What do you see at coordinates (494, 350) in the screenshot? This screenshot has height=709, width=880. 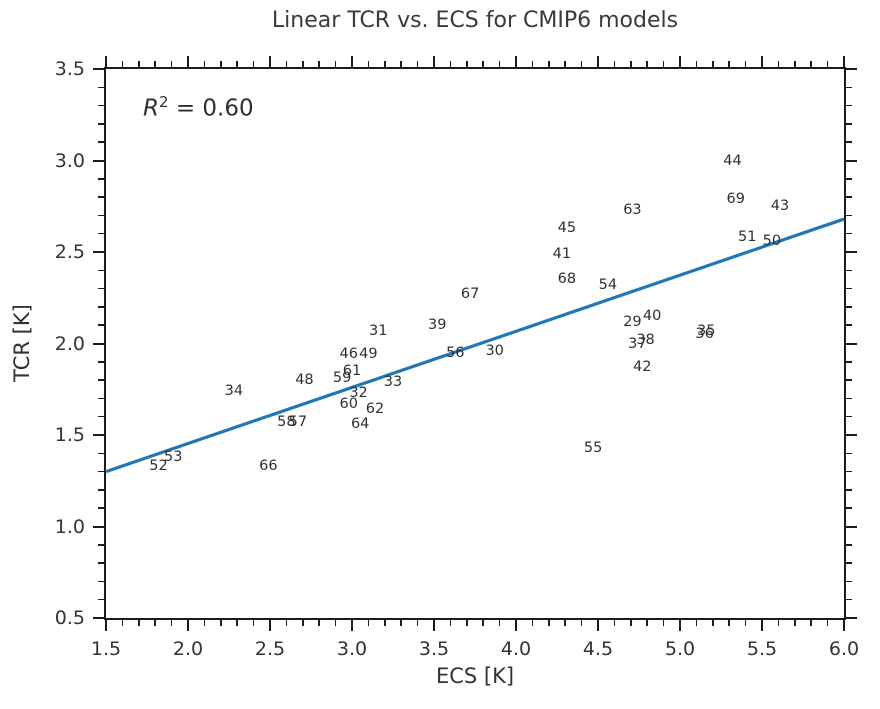 I see `point-label: 30` at bounding box center [494, 350].